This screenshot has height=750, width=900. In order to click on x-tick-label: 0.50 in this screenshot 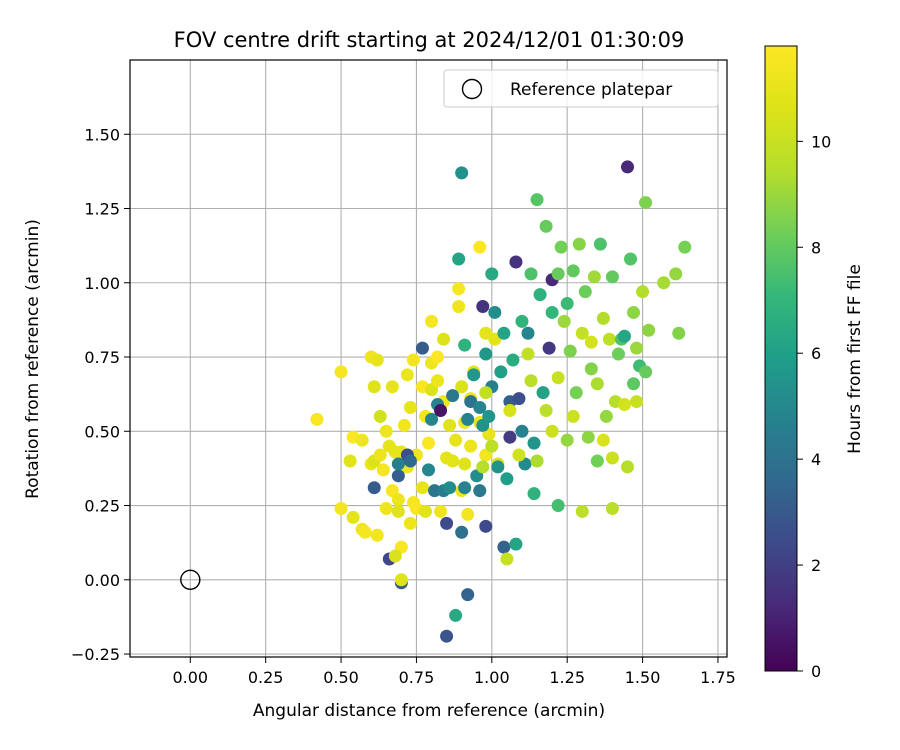, I will do `click(341, 677)`.